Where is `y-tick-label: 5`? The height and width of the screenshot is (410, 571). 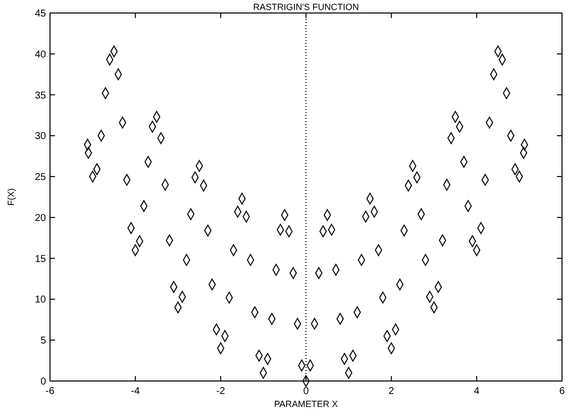 y-tick-label: 5 is located at coordinates (43, 341).